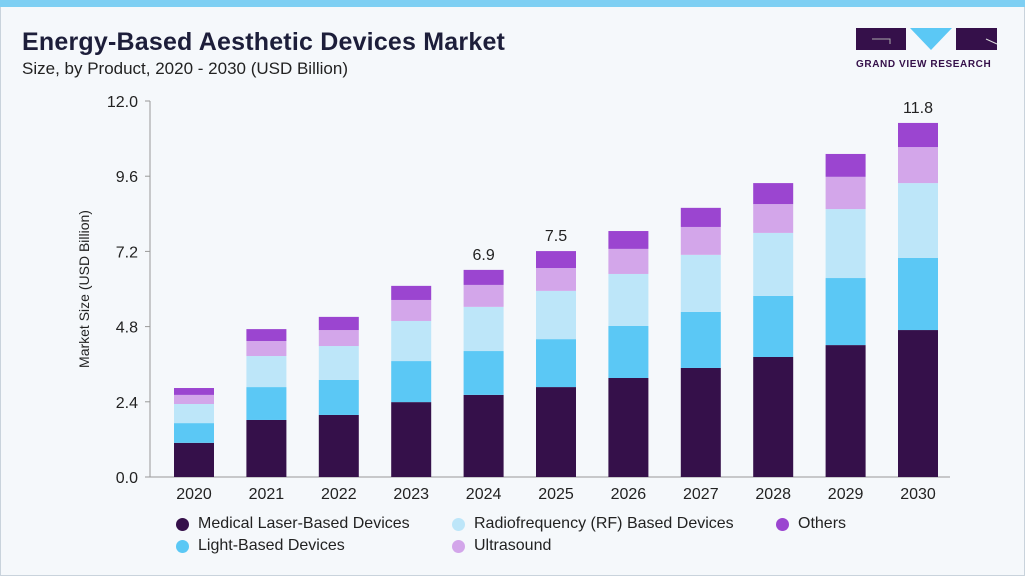 The width and height of the screenshot is (1025, 576). I want to click on x-tick-label: 2021, so click(267, 494).